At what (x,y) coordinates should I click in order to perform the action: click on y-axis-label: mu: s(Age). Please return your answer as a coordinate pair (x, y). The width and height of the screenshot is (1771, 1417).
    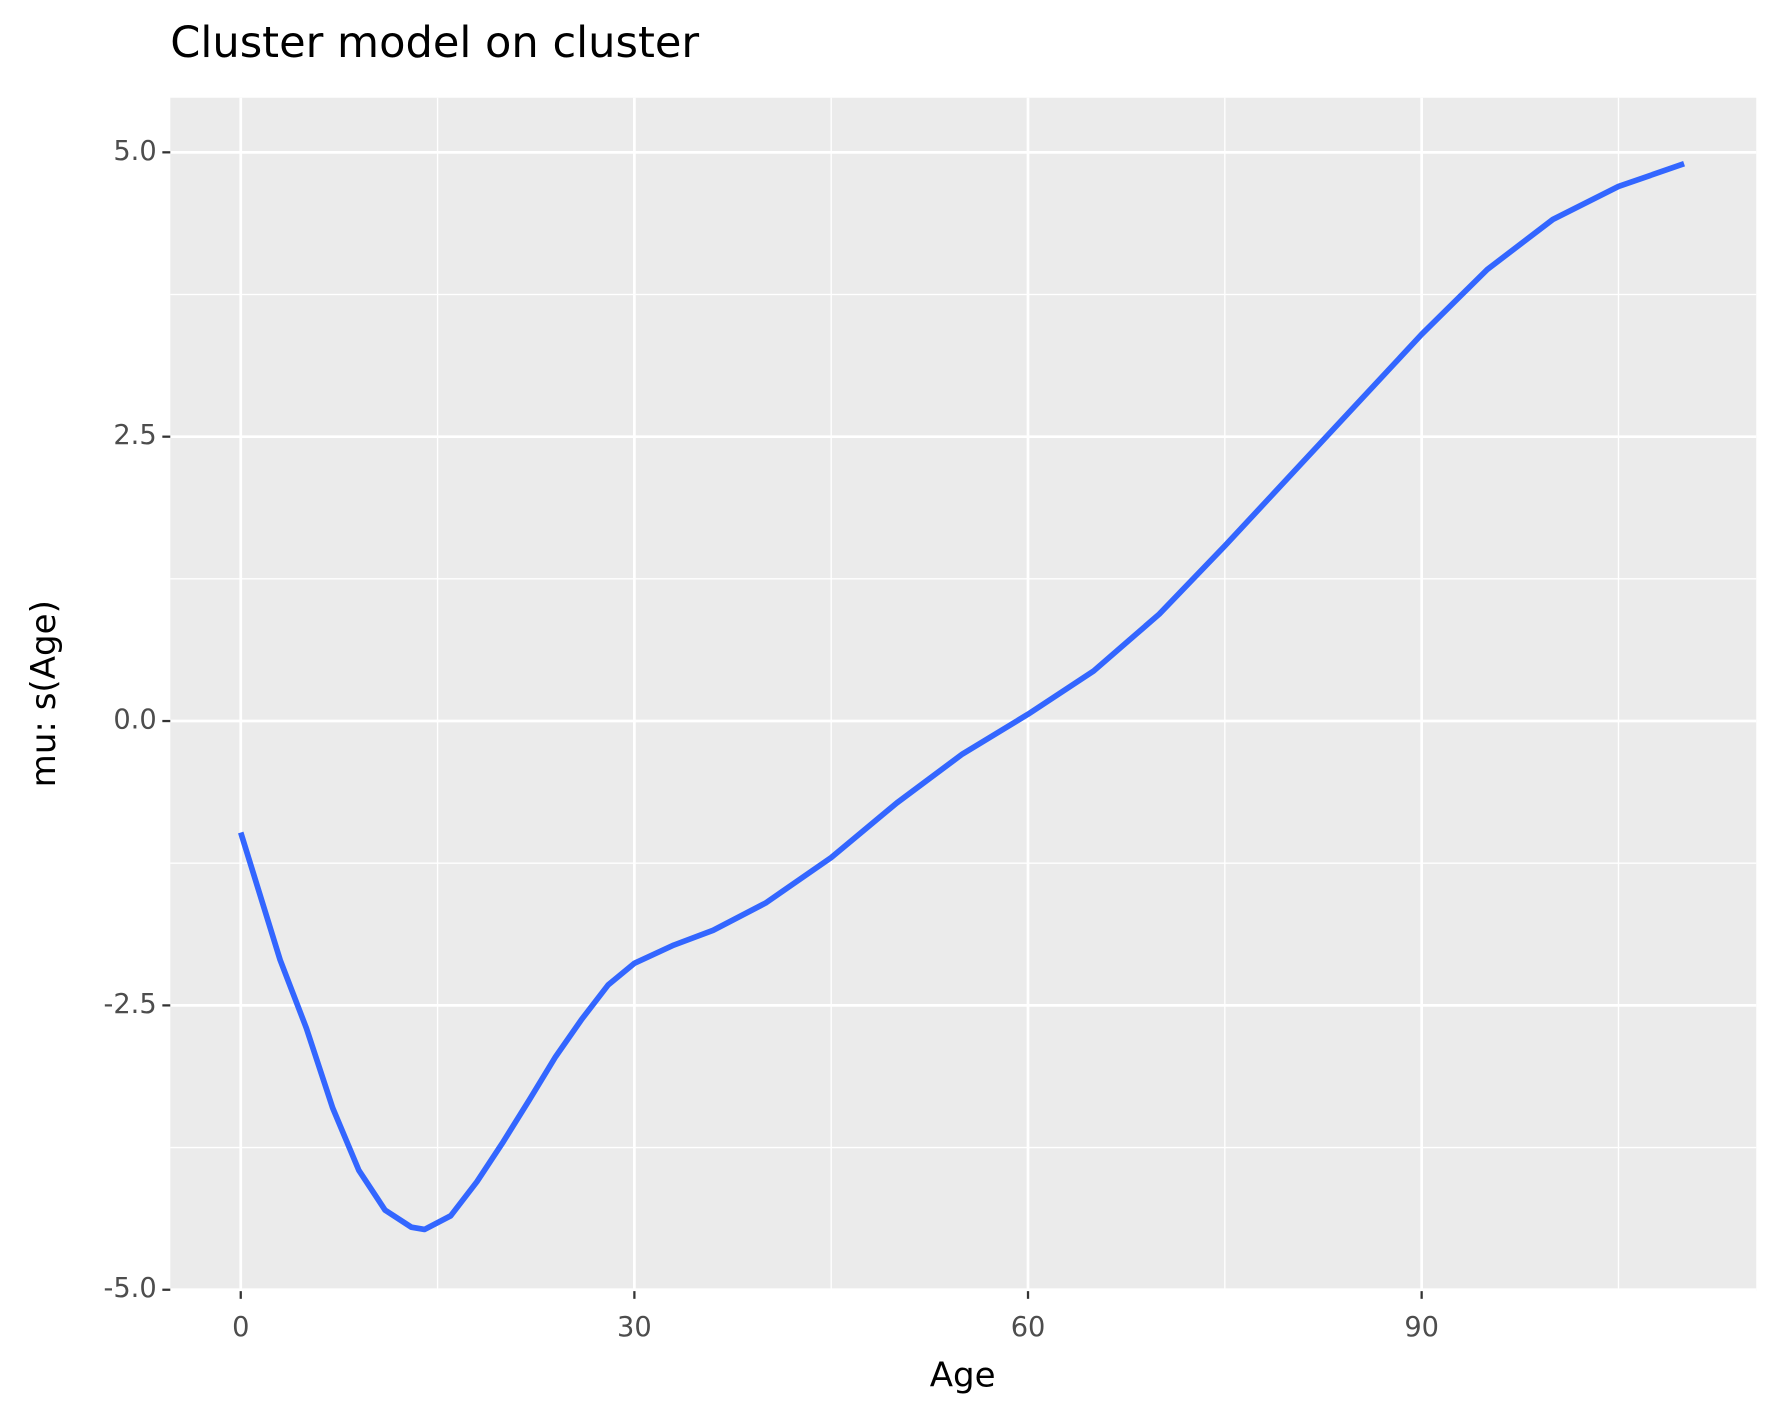
    Looking at the image, I should click on (44, 693).